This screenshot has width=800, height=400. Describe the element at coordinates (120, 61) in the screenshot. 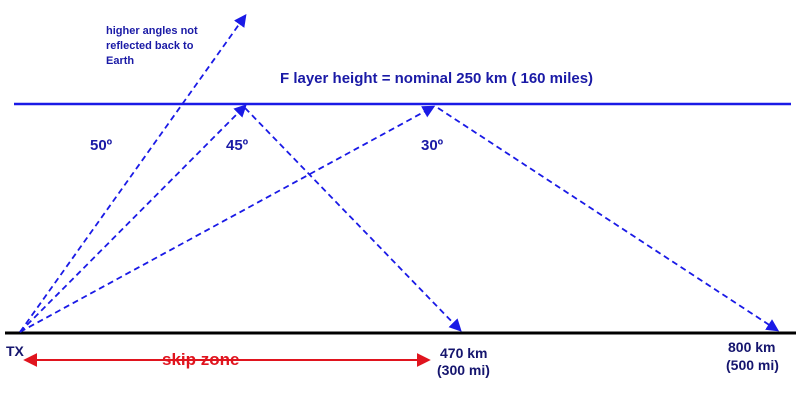

I see `note-line-3: Earth` at that location.